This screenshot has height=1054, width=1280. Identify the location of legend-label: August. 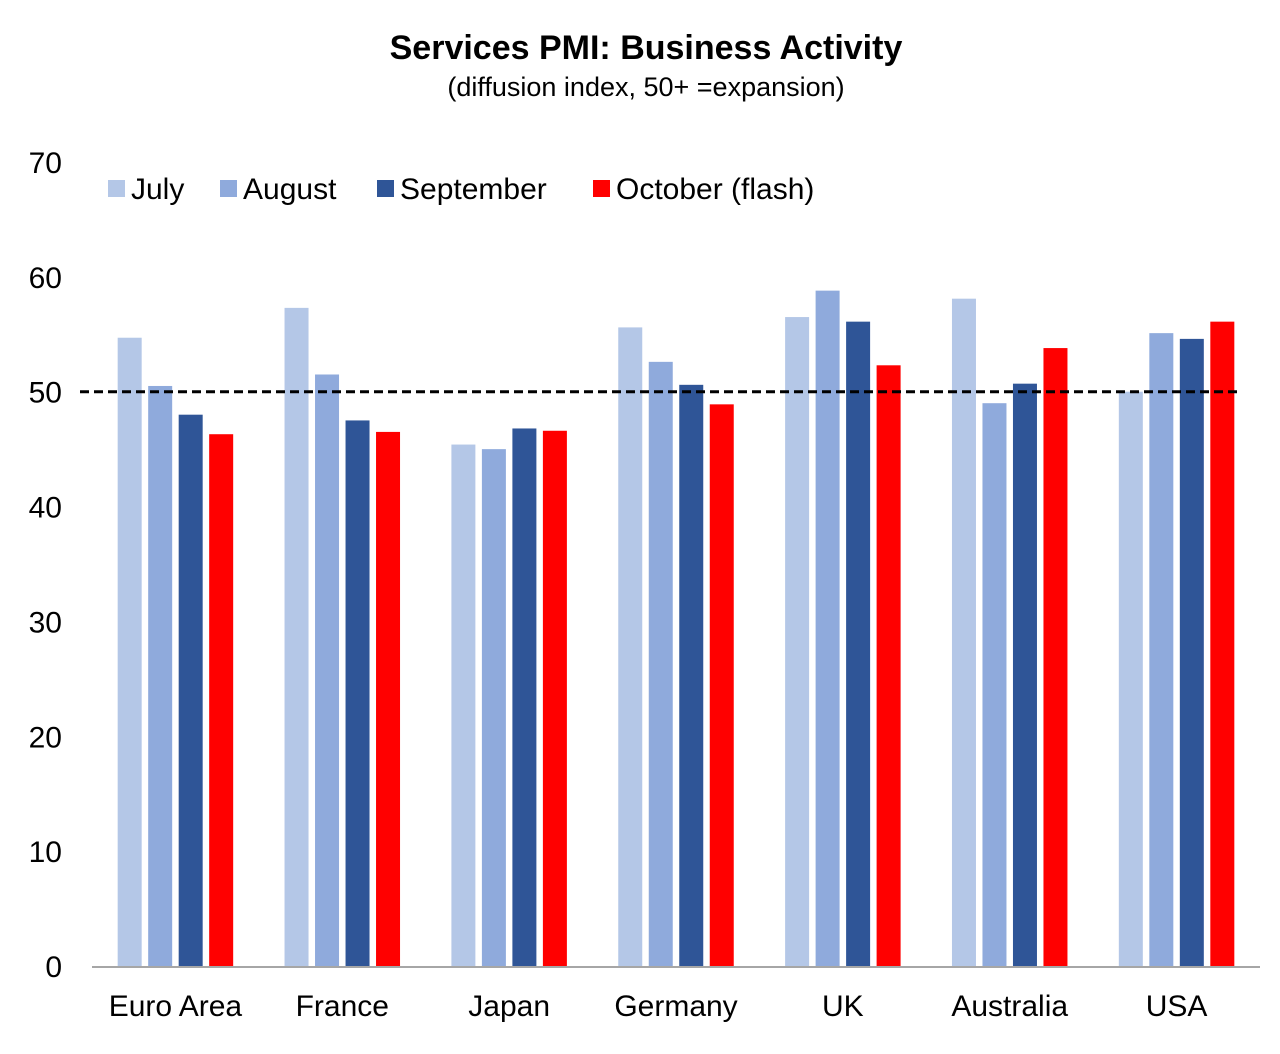
(290, 189).